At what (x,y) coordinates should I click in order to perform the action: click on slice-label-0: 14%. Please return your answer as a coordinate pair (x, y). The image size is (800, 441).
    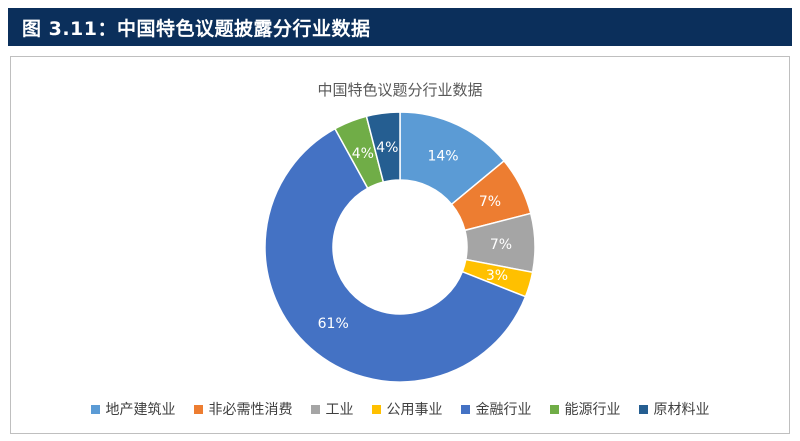
    Looking at the image, I should click on (442, 157).